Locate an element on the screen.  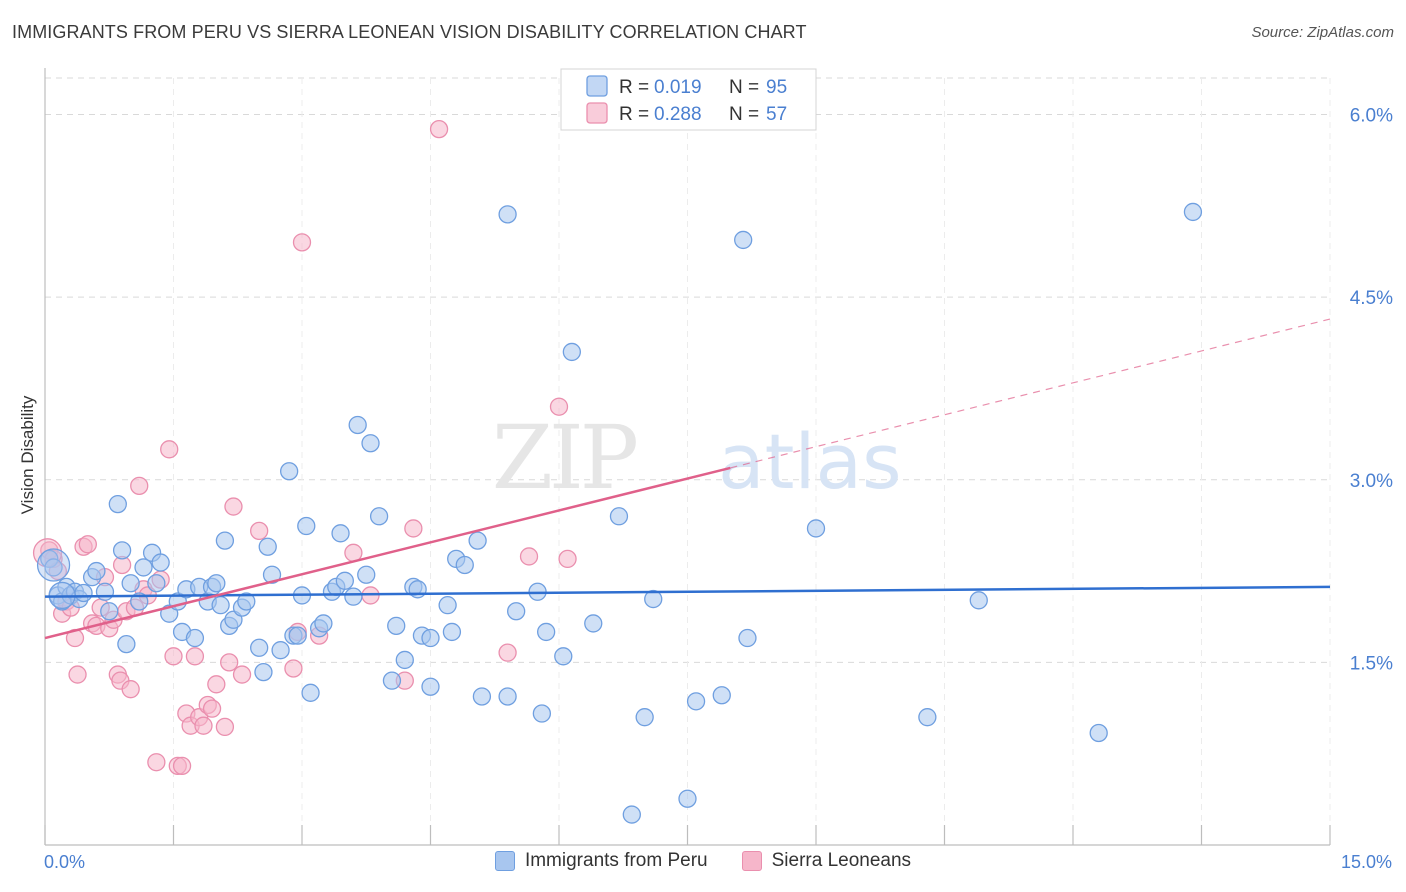
legend-swatch-sierra-bottom is located at coordinates (751, 861).